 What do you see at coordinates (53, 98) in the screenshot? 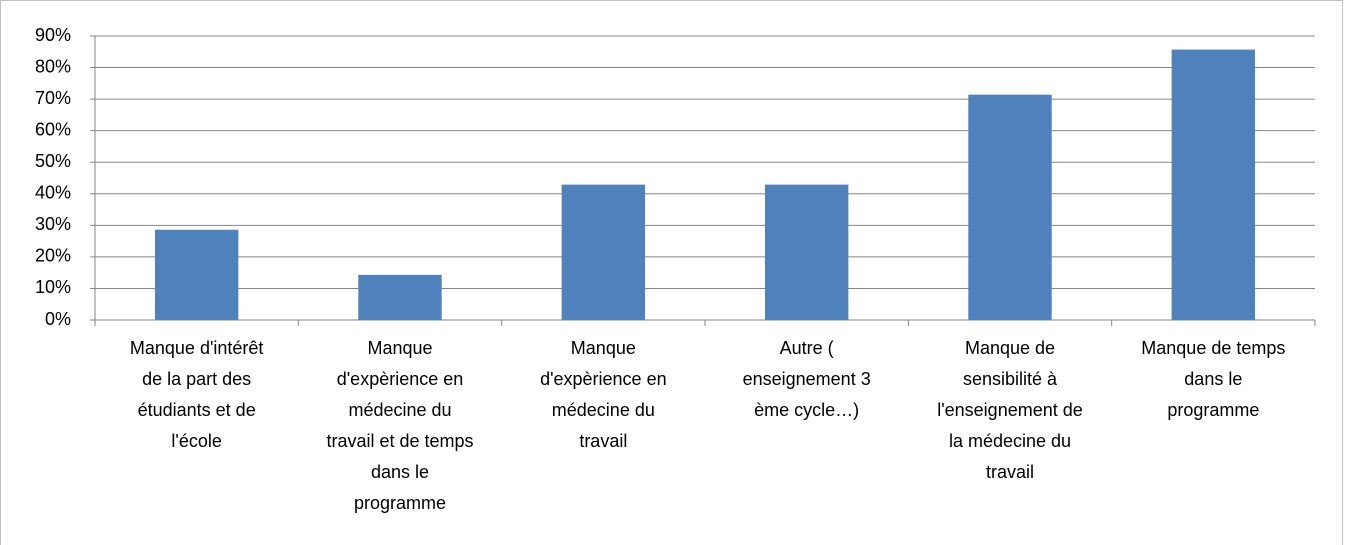
I see `y-tick-label: 70%` at bounding box center [53, 98].